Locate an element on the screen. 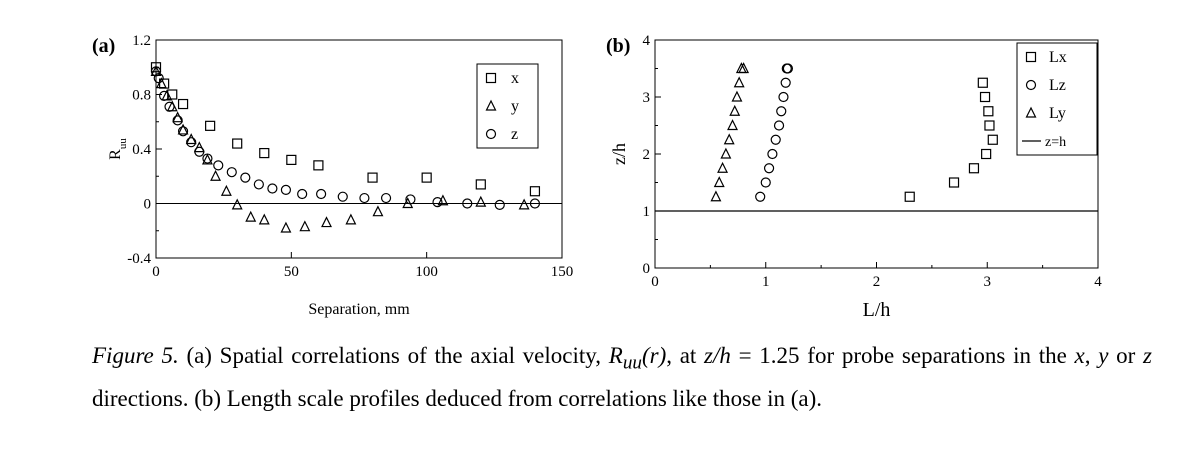 This screenshot has height=450, width=1201. series-Ly is located at coordinates (730, 132).